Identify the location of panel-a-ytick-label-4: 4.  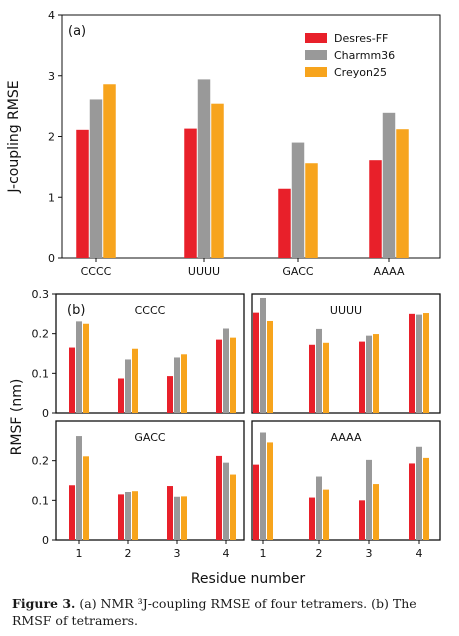
(51, 15).